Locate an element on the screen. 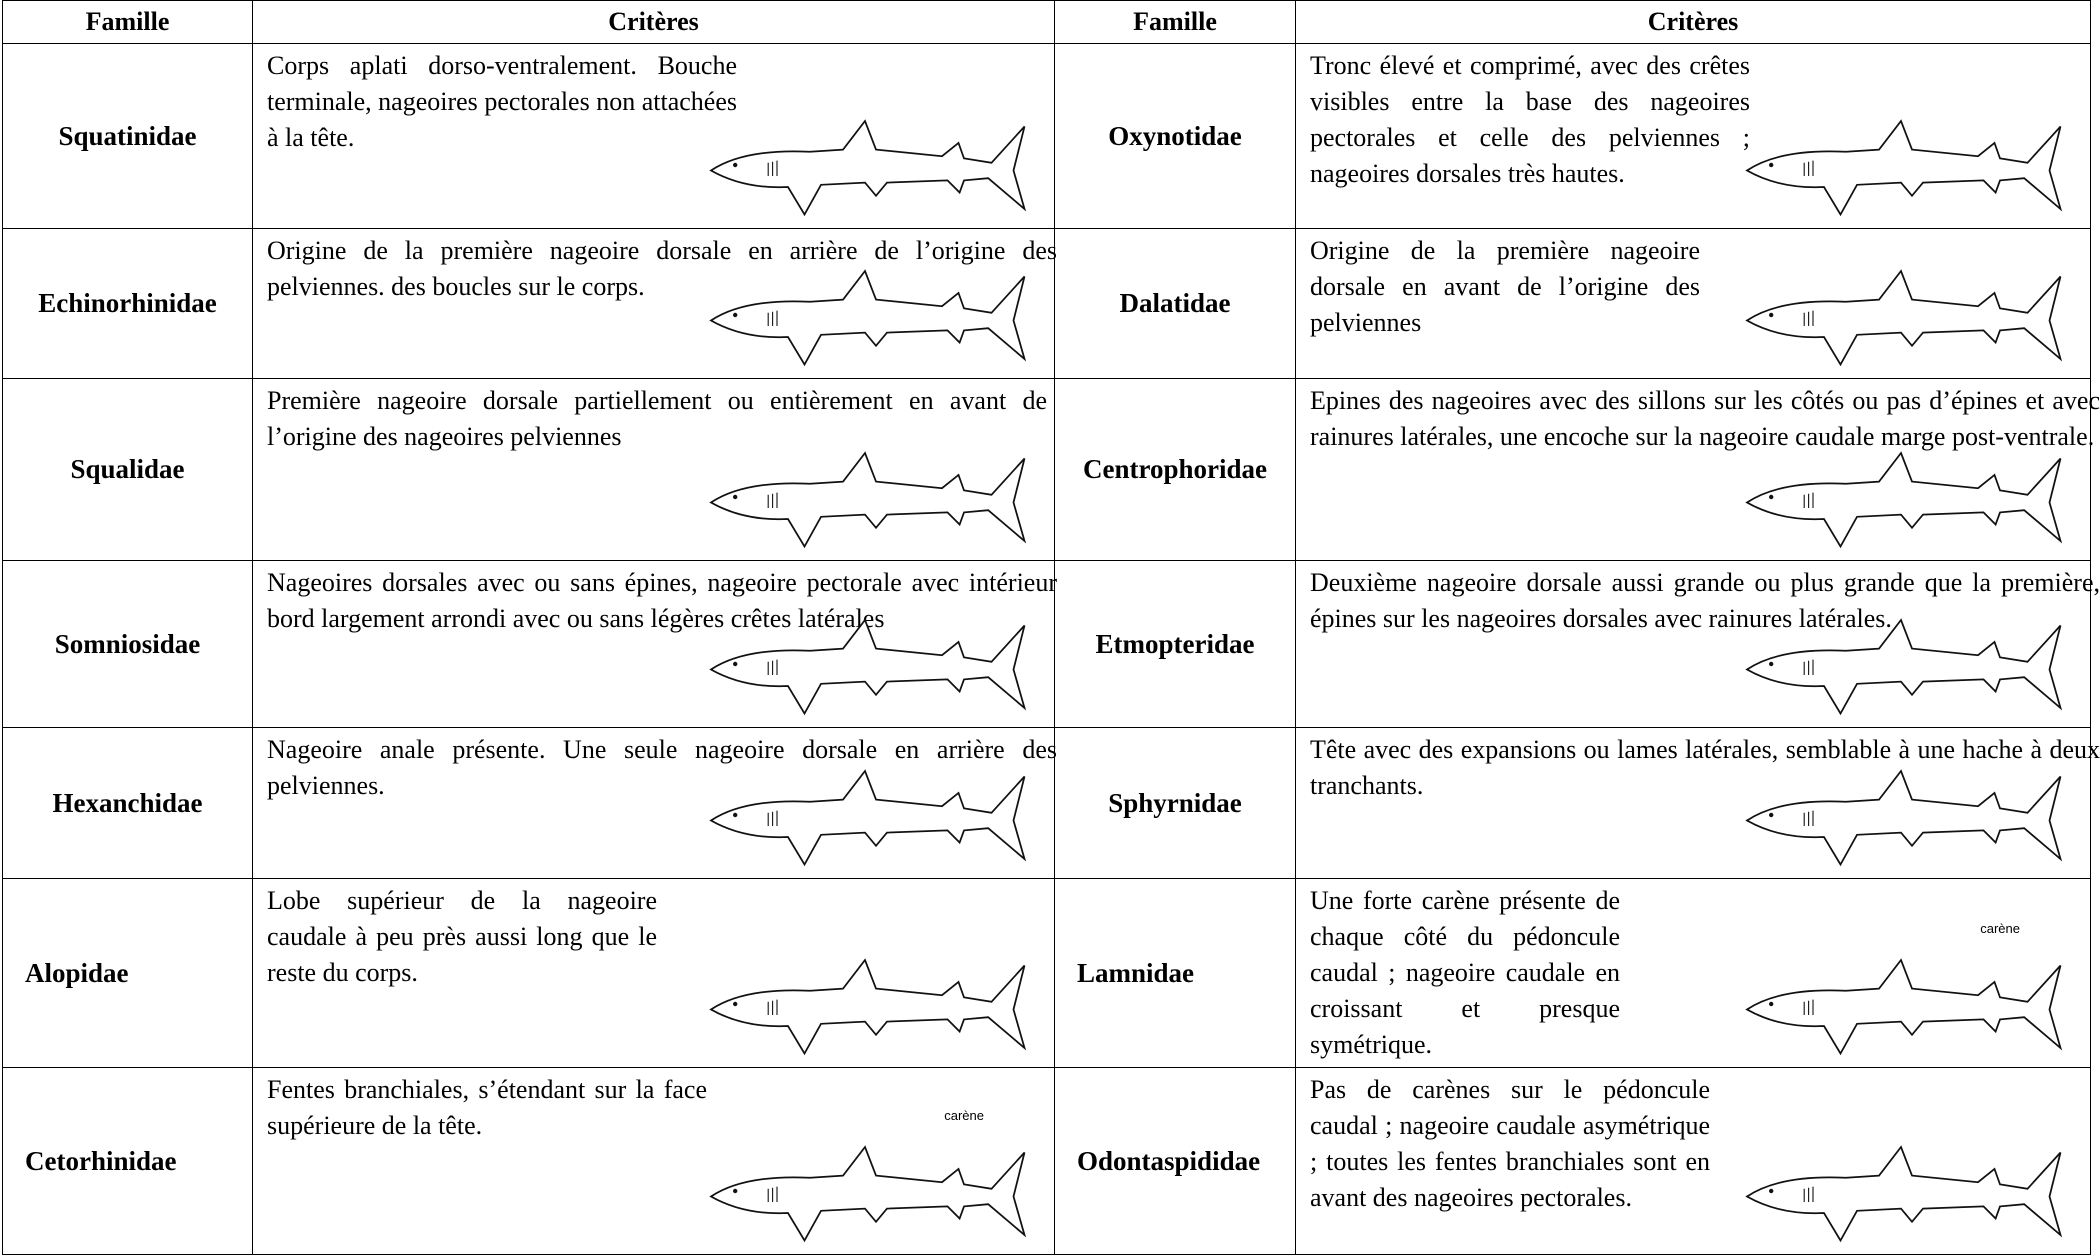  family-cell: Squalidae is located at coordinates (127, 469).